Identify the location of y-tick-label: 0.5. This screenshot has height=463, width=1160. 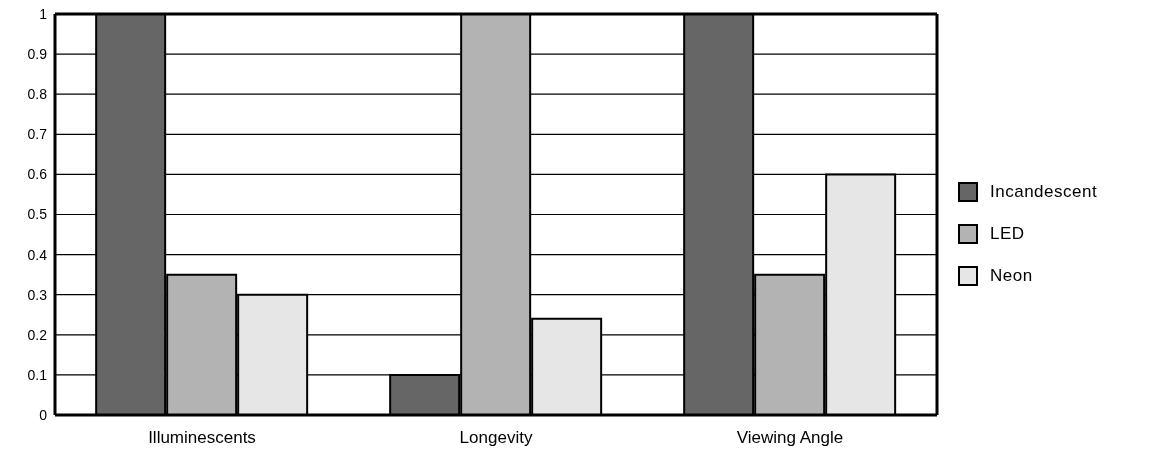
(37, 214).